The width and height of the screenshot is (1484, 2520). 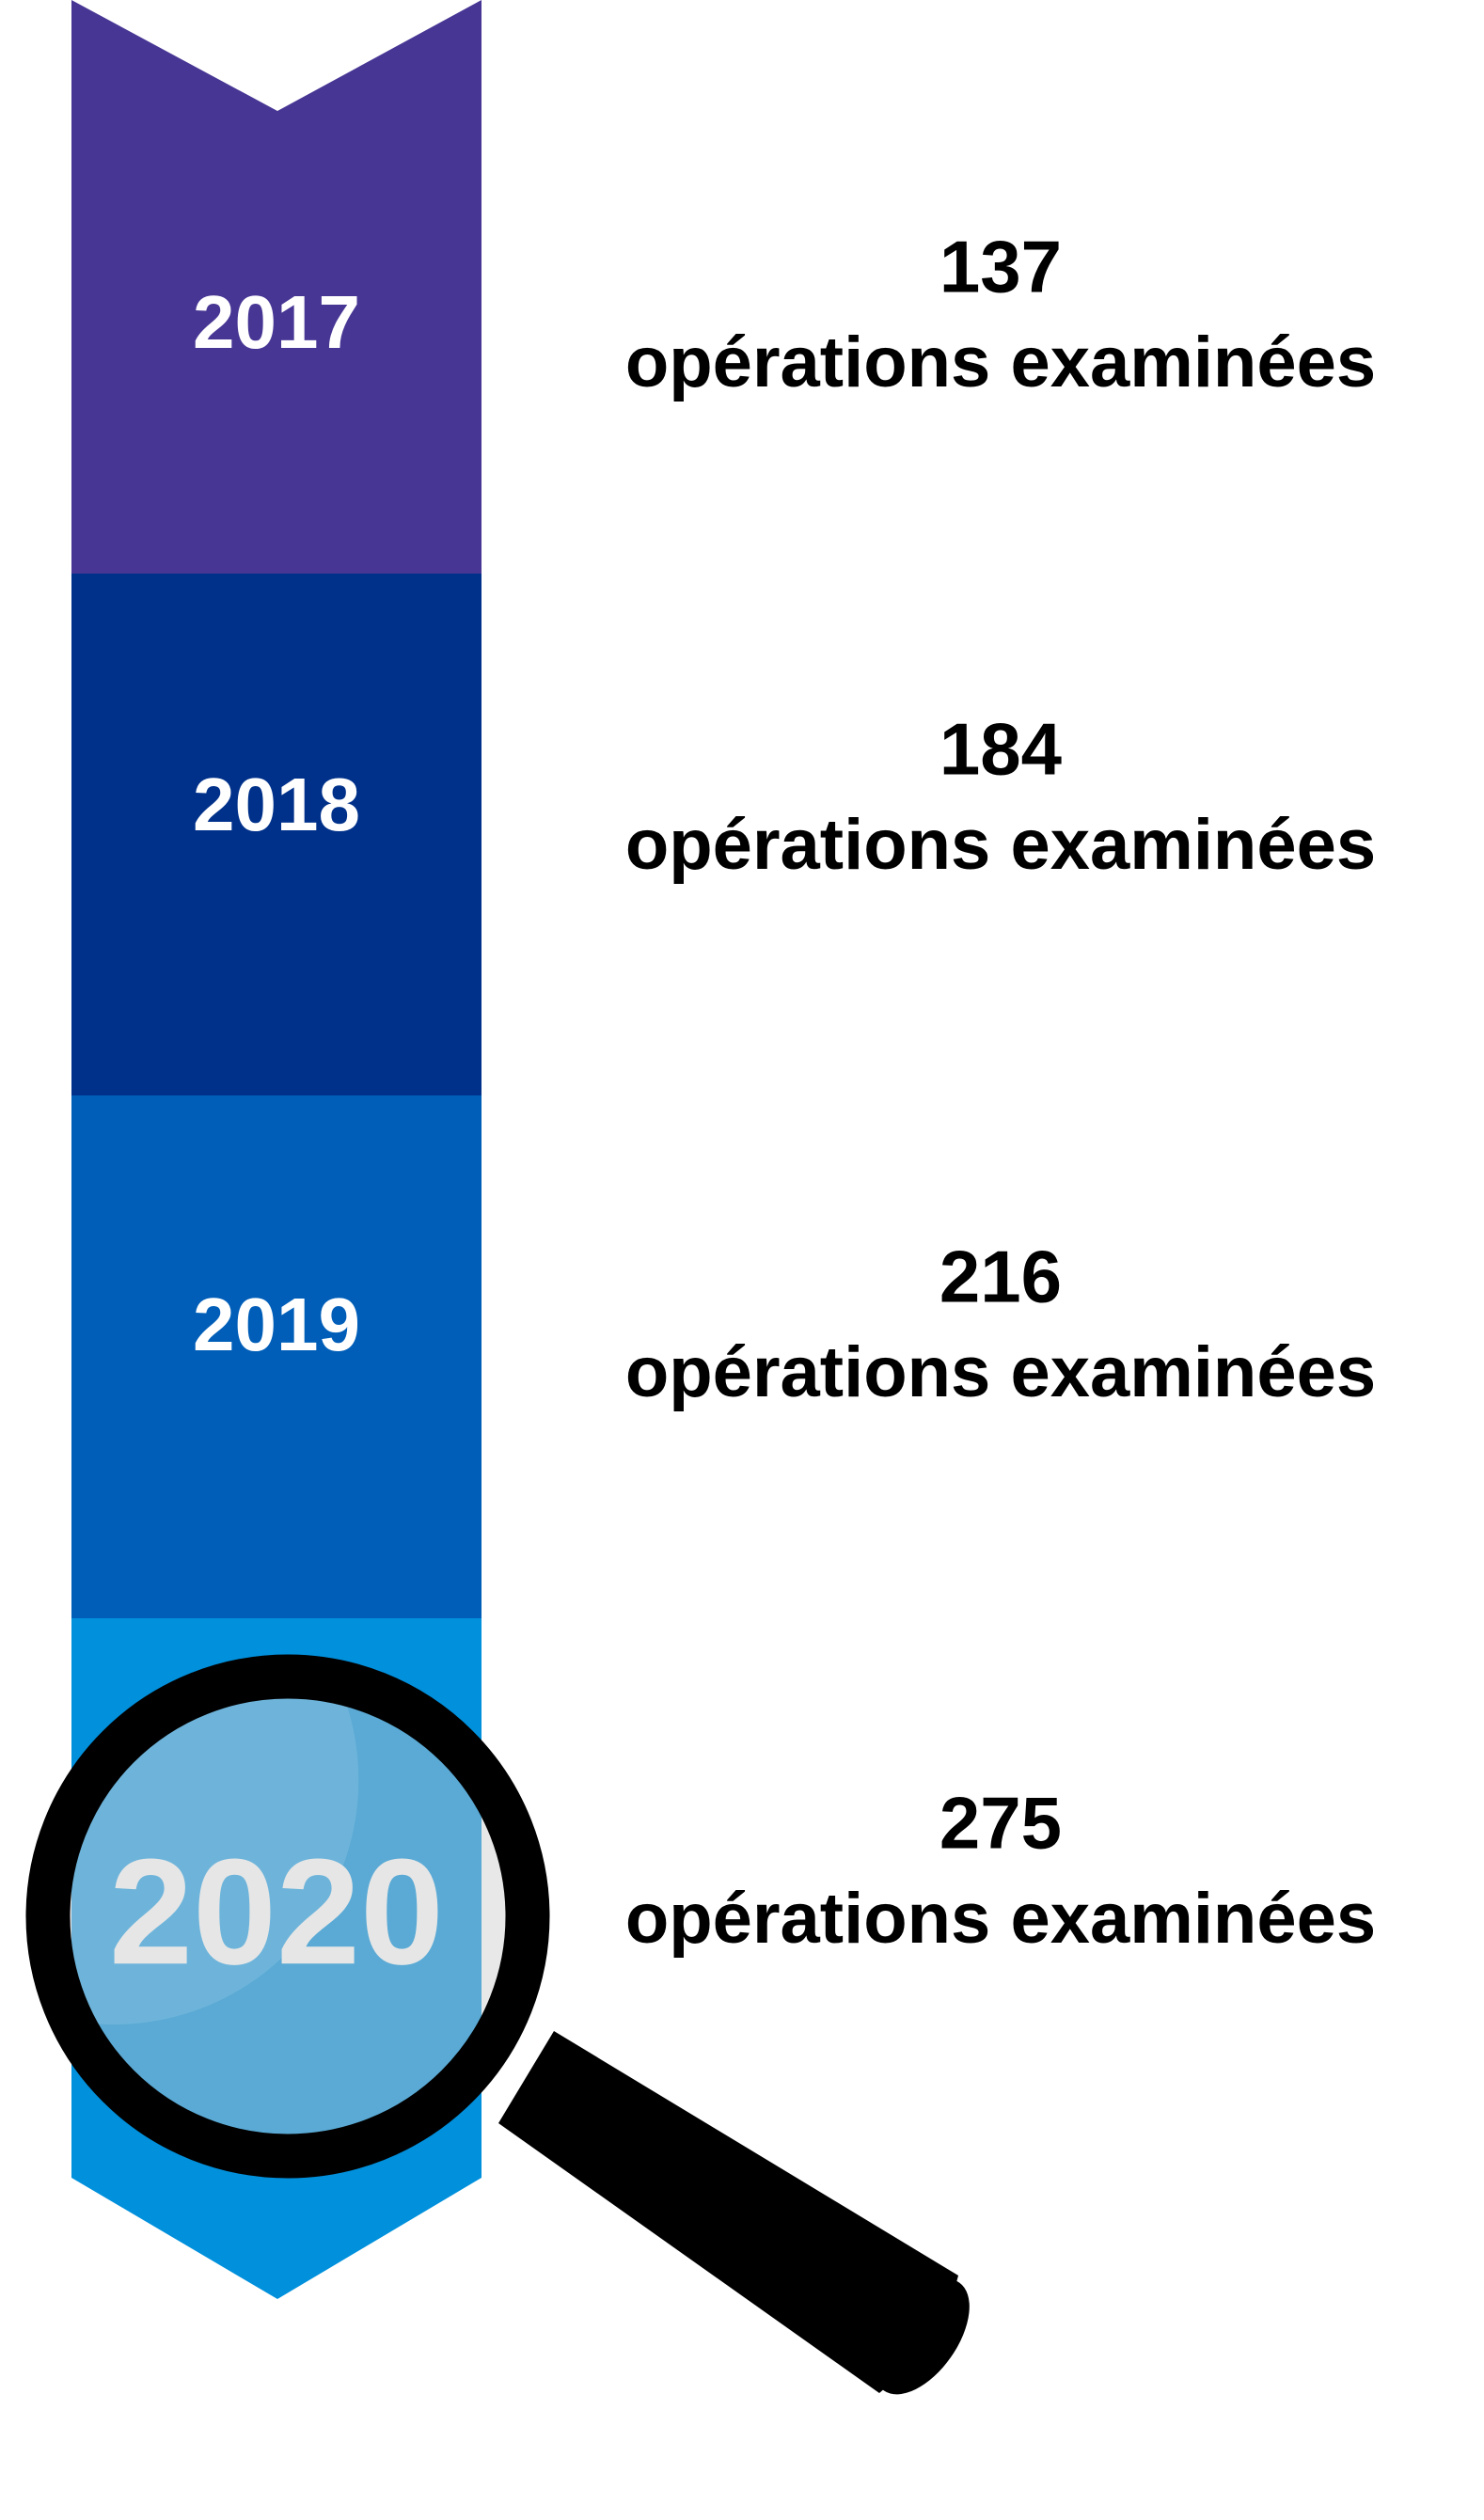 What do you see at coordinates (276, 1324) in the screenshot?
I see `year-label: 2019` at bounding box center [276, 1324].